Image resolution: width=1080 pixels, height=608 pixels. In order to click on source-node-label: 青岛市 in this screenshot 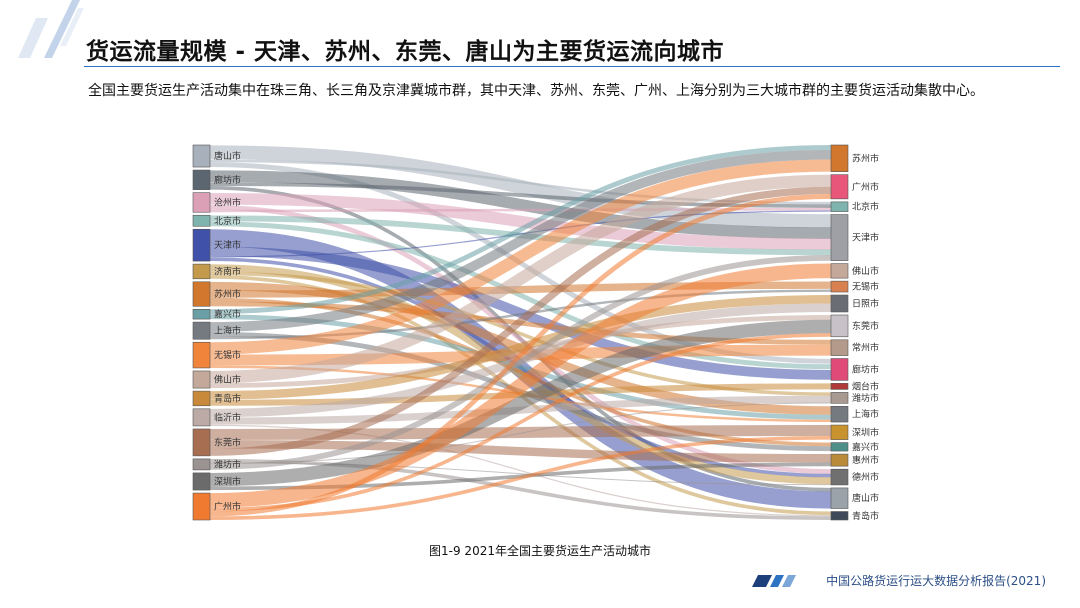, I will do `click(227, 398)`.